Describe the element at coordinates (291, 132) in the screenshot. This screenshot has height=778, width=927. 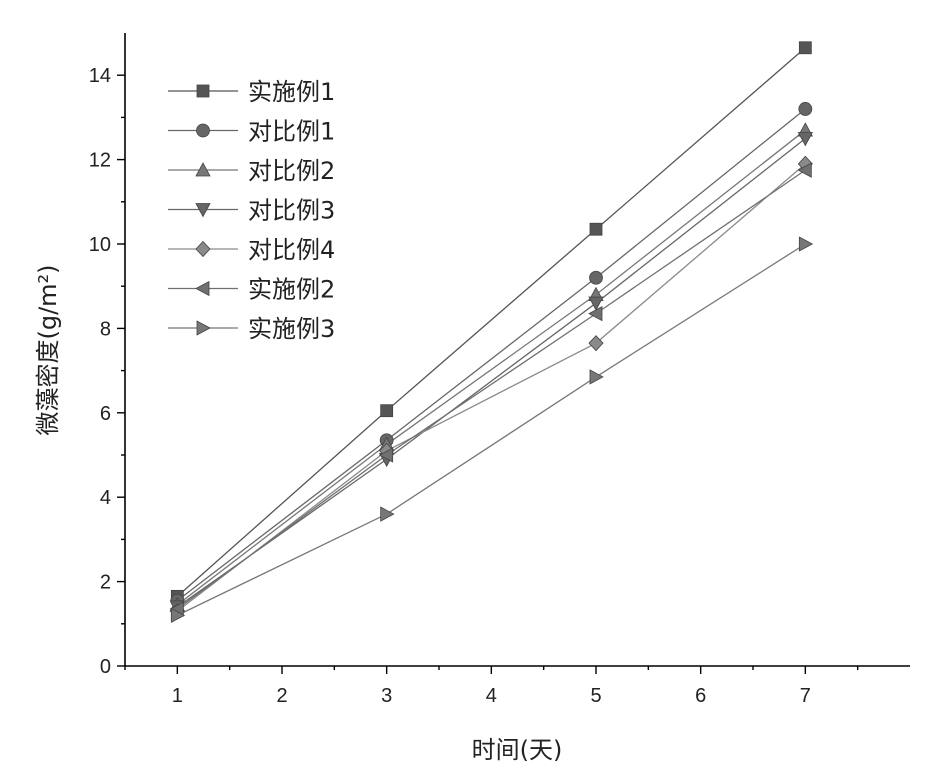
I see `legend-label: 对比例1` at that location.